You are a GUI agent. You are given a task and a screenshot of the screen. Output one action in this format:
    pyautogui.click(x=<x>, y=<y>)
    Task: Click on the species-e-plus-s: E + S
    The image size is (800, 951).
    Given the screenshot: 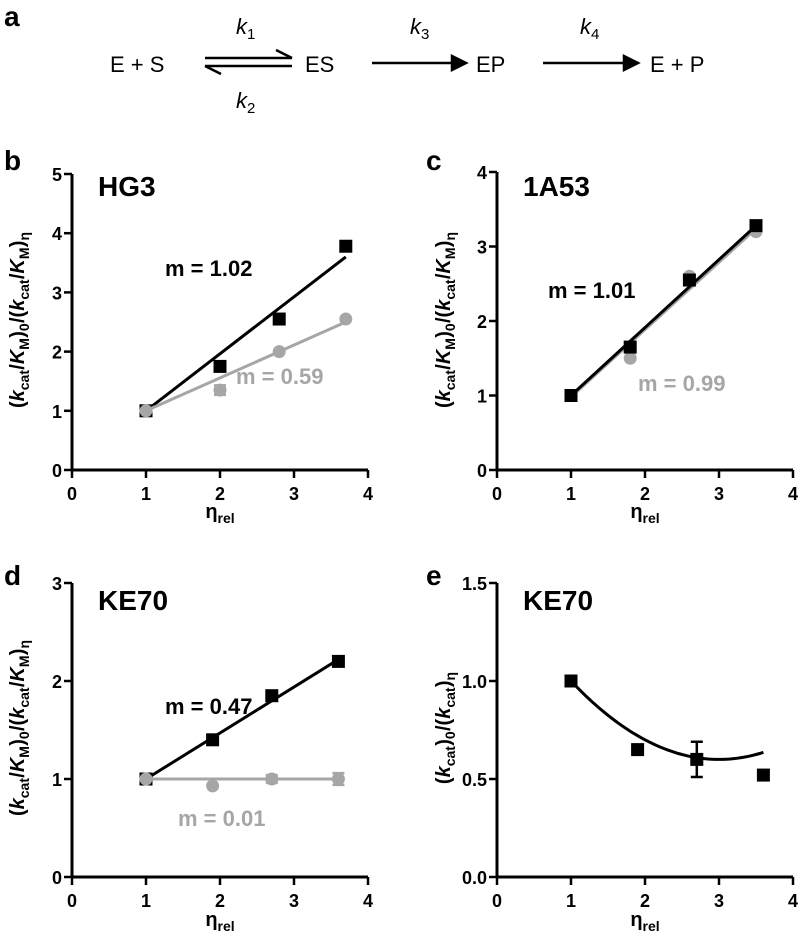 What is the action you would take?
    pyautogui.click(x=137, y=64)
    